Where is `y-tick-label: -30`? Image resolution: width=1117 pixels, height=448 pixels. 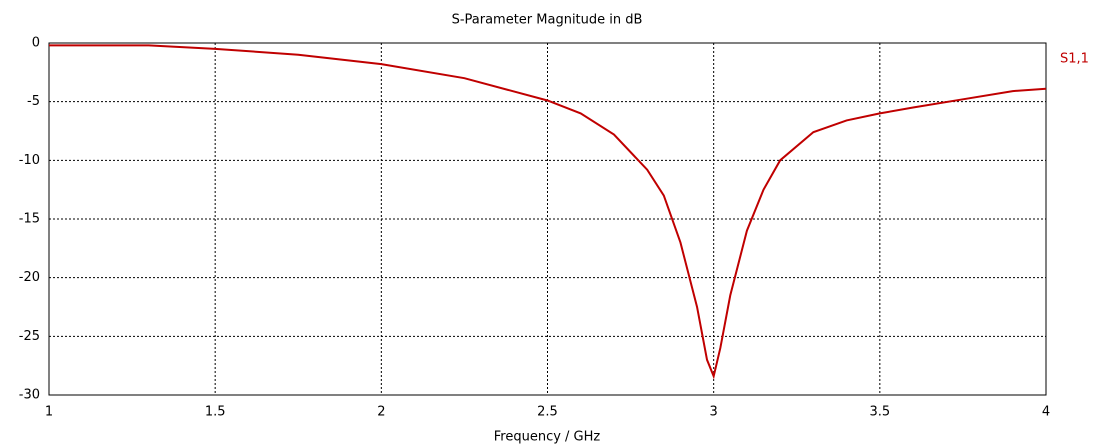 y-tick-label: -30 is located at coordinates (29, 395).